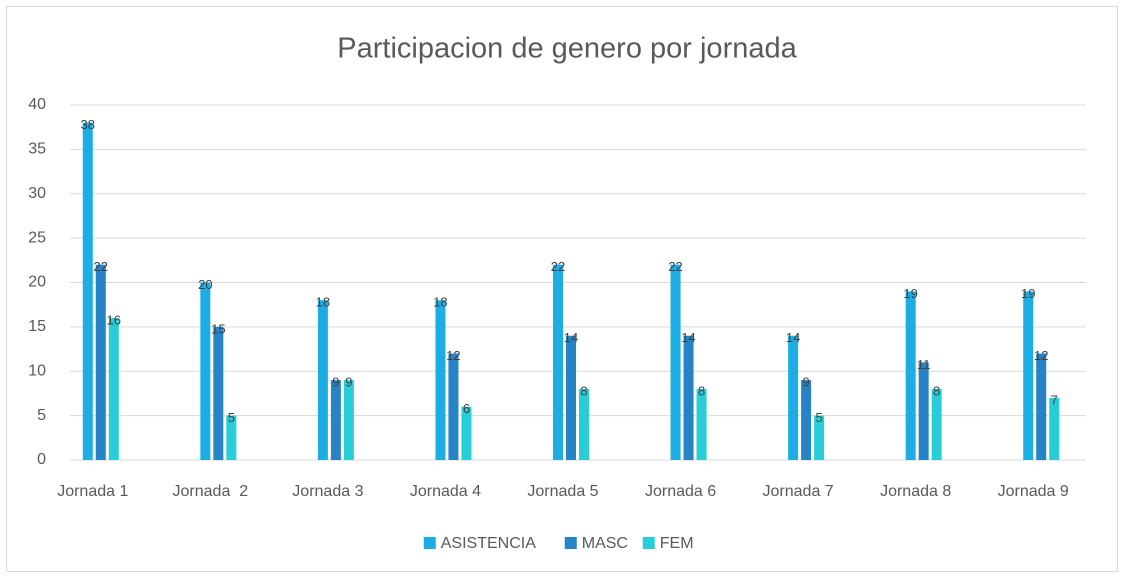 The width and height of the screenshot is (1124, 578). Describe the element at coordinates (37, 237) in the screenshot. I see `y-tick-label: 25` at that location.